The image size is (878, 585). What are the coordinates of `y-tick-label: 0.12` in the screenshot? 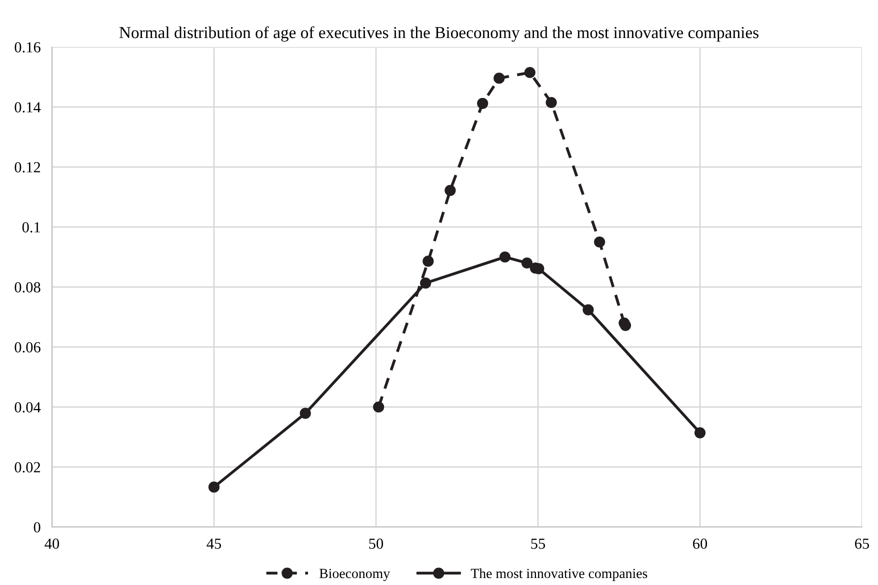 It's located at (27, 167).